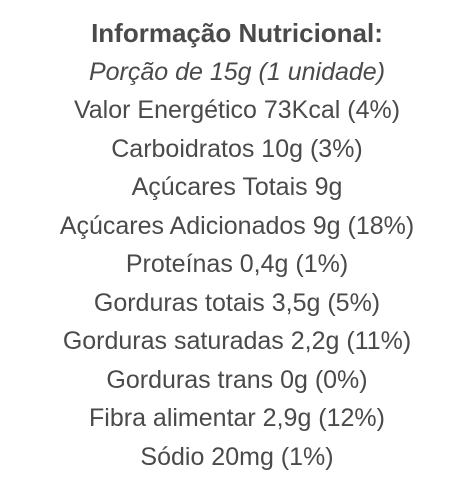 The height and width of the screenshot is (500, 474). Describe the element at coordinates (237, 302) in the screenshot. I see `total-fats-row: Gorduras totais 3,5g (5%)` at that location.